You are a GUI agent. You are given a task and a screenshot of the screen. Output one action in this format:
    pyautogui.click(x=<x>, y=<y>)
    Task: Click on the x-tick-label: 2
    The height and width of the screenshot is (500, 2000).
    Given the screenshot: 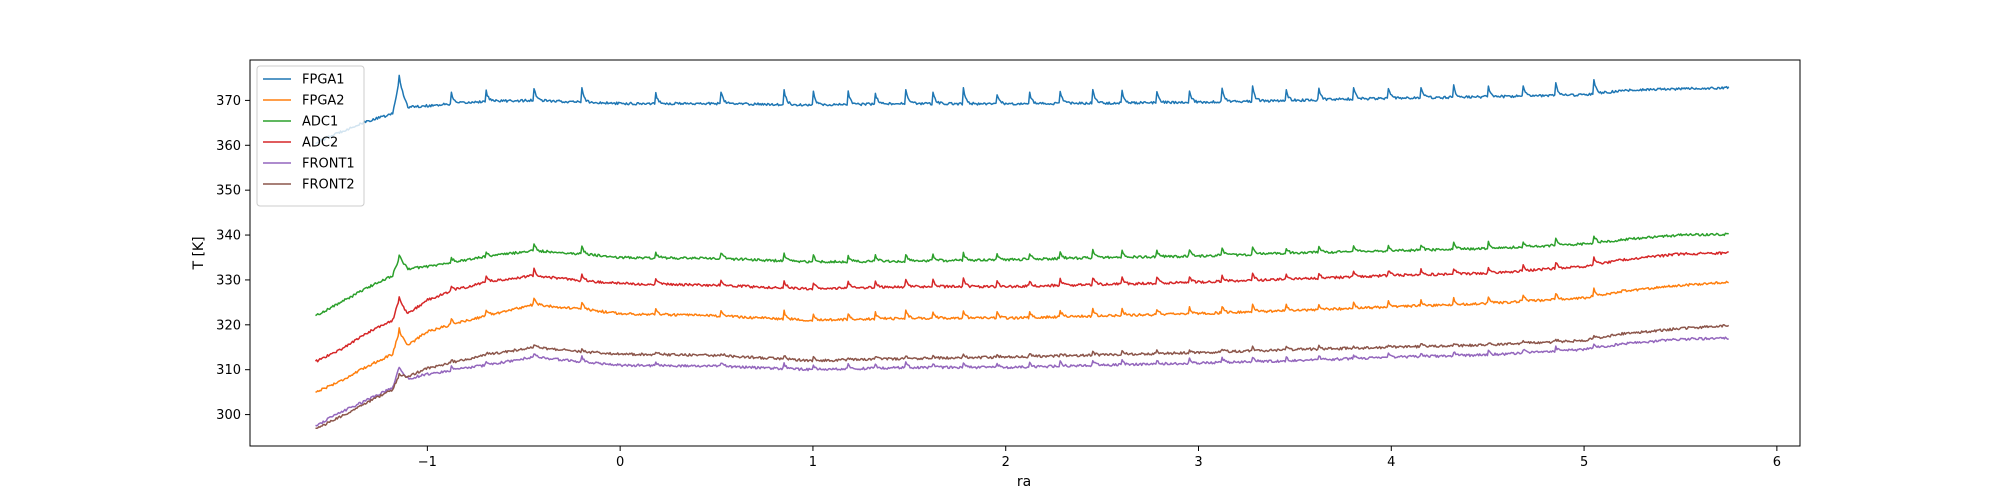 What is the action you would take?
    pyautogui.click(x=1006, y=462)
    